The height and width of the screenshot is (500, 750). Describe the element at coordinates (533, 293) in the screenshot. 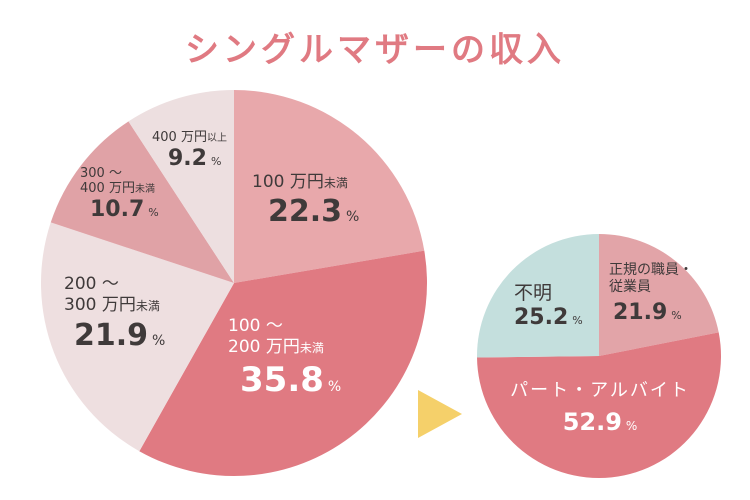

I see `slice-category: 不明` at that location.